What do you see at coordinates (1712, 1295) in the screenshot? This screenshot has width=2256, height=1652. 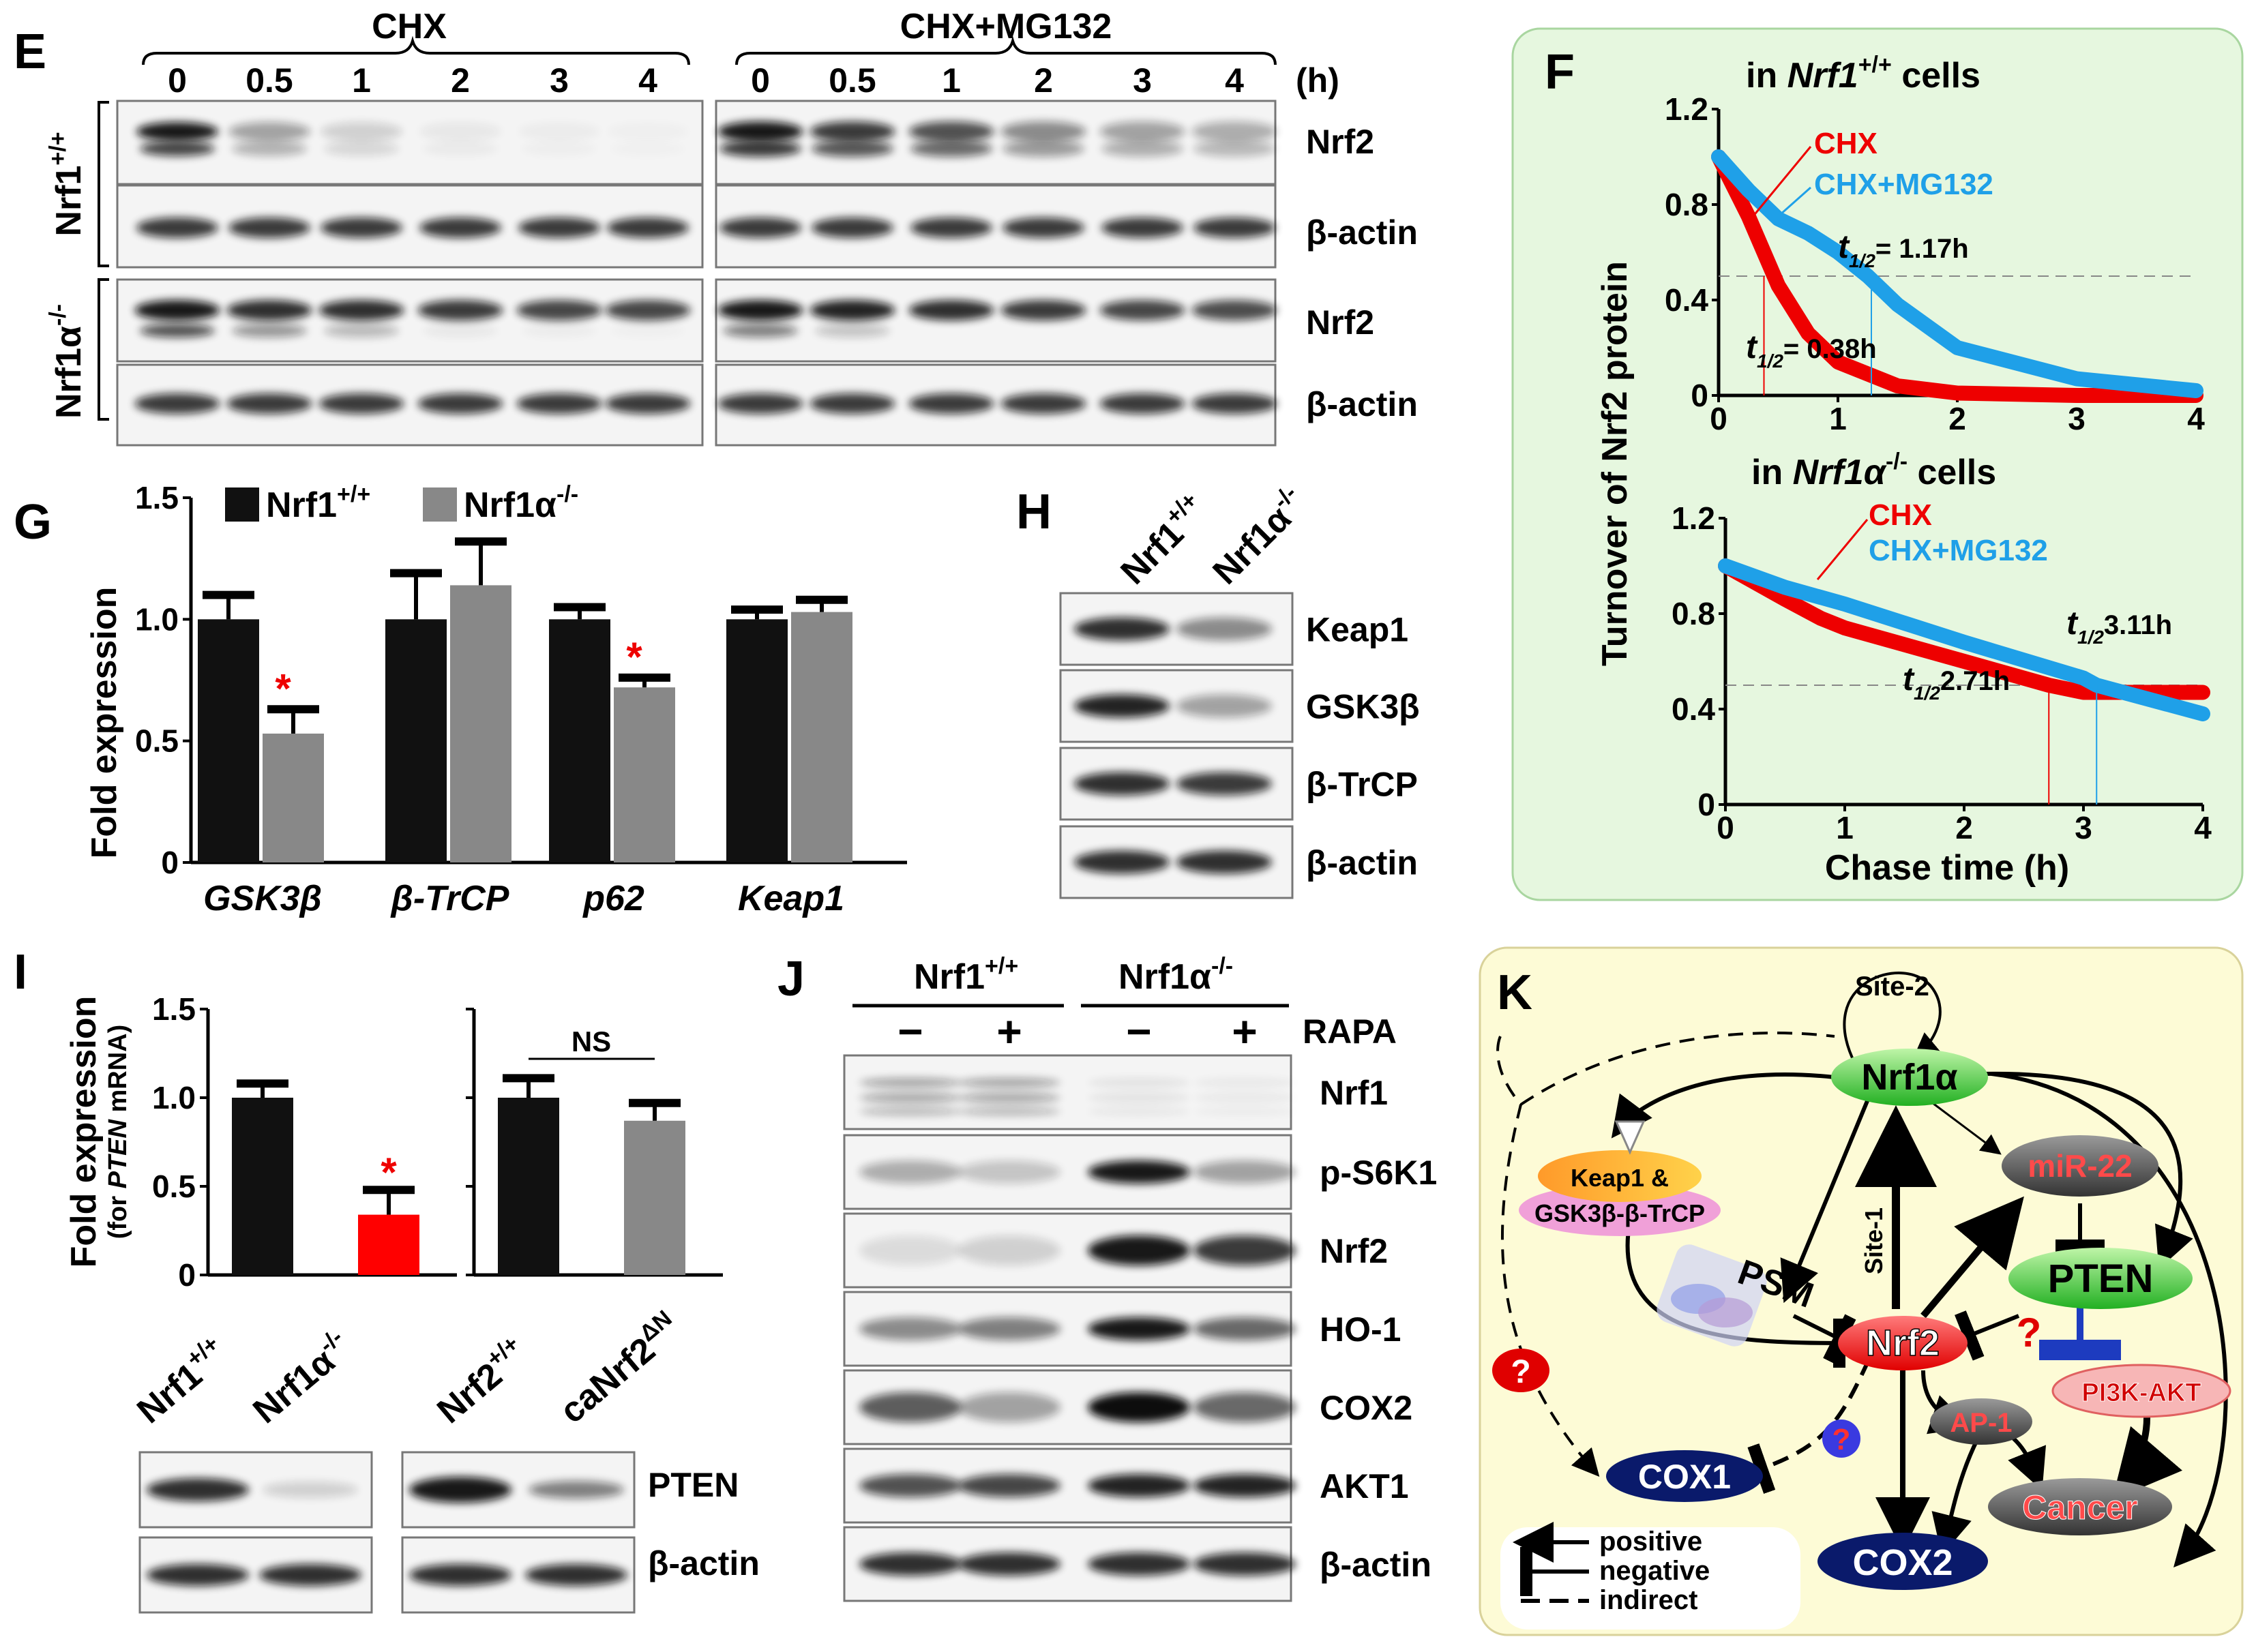 I see `psm-proteasome-icon` at bounding box center [1712, 1295].